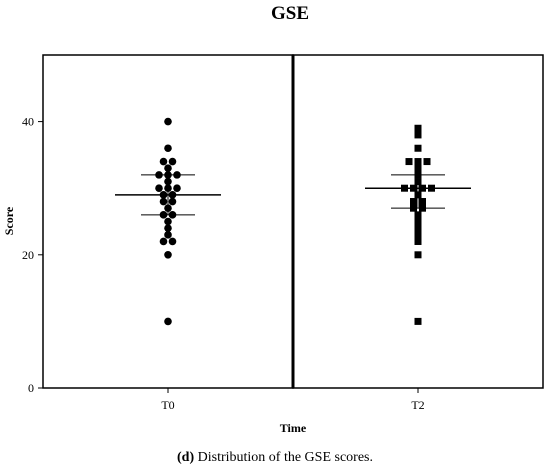 The width and height of the screenshot is (550, 474). Describe the element at coordinates (179, 457) in the screenshot. I see `caption-letter-open: (` at that location.